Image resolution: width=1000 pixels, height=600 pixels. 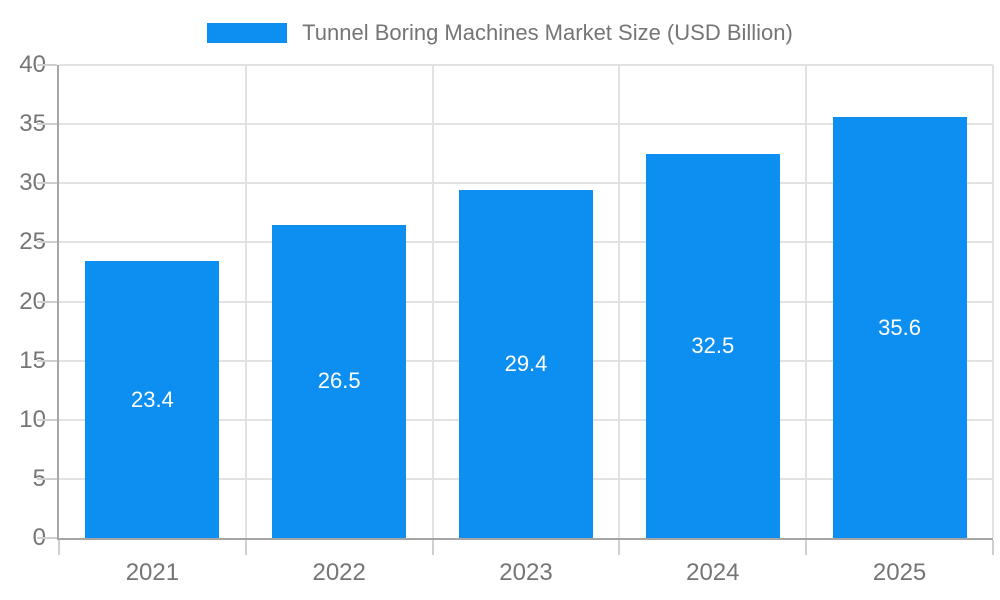 I want to click on legend-swatch, so click(x=247, y=33).